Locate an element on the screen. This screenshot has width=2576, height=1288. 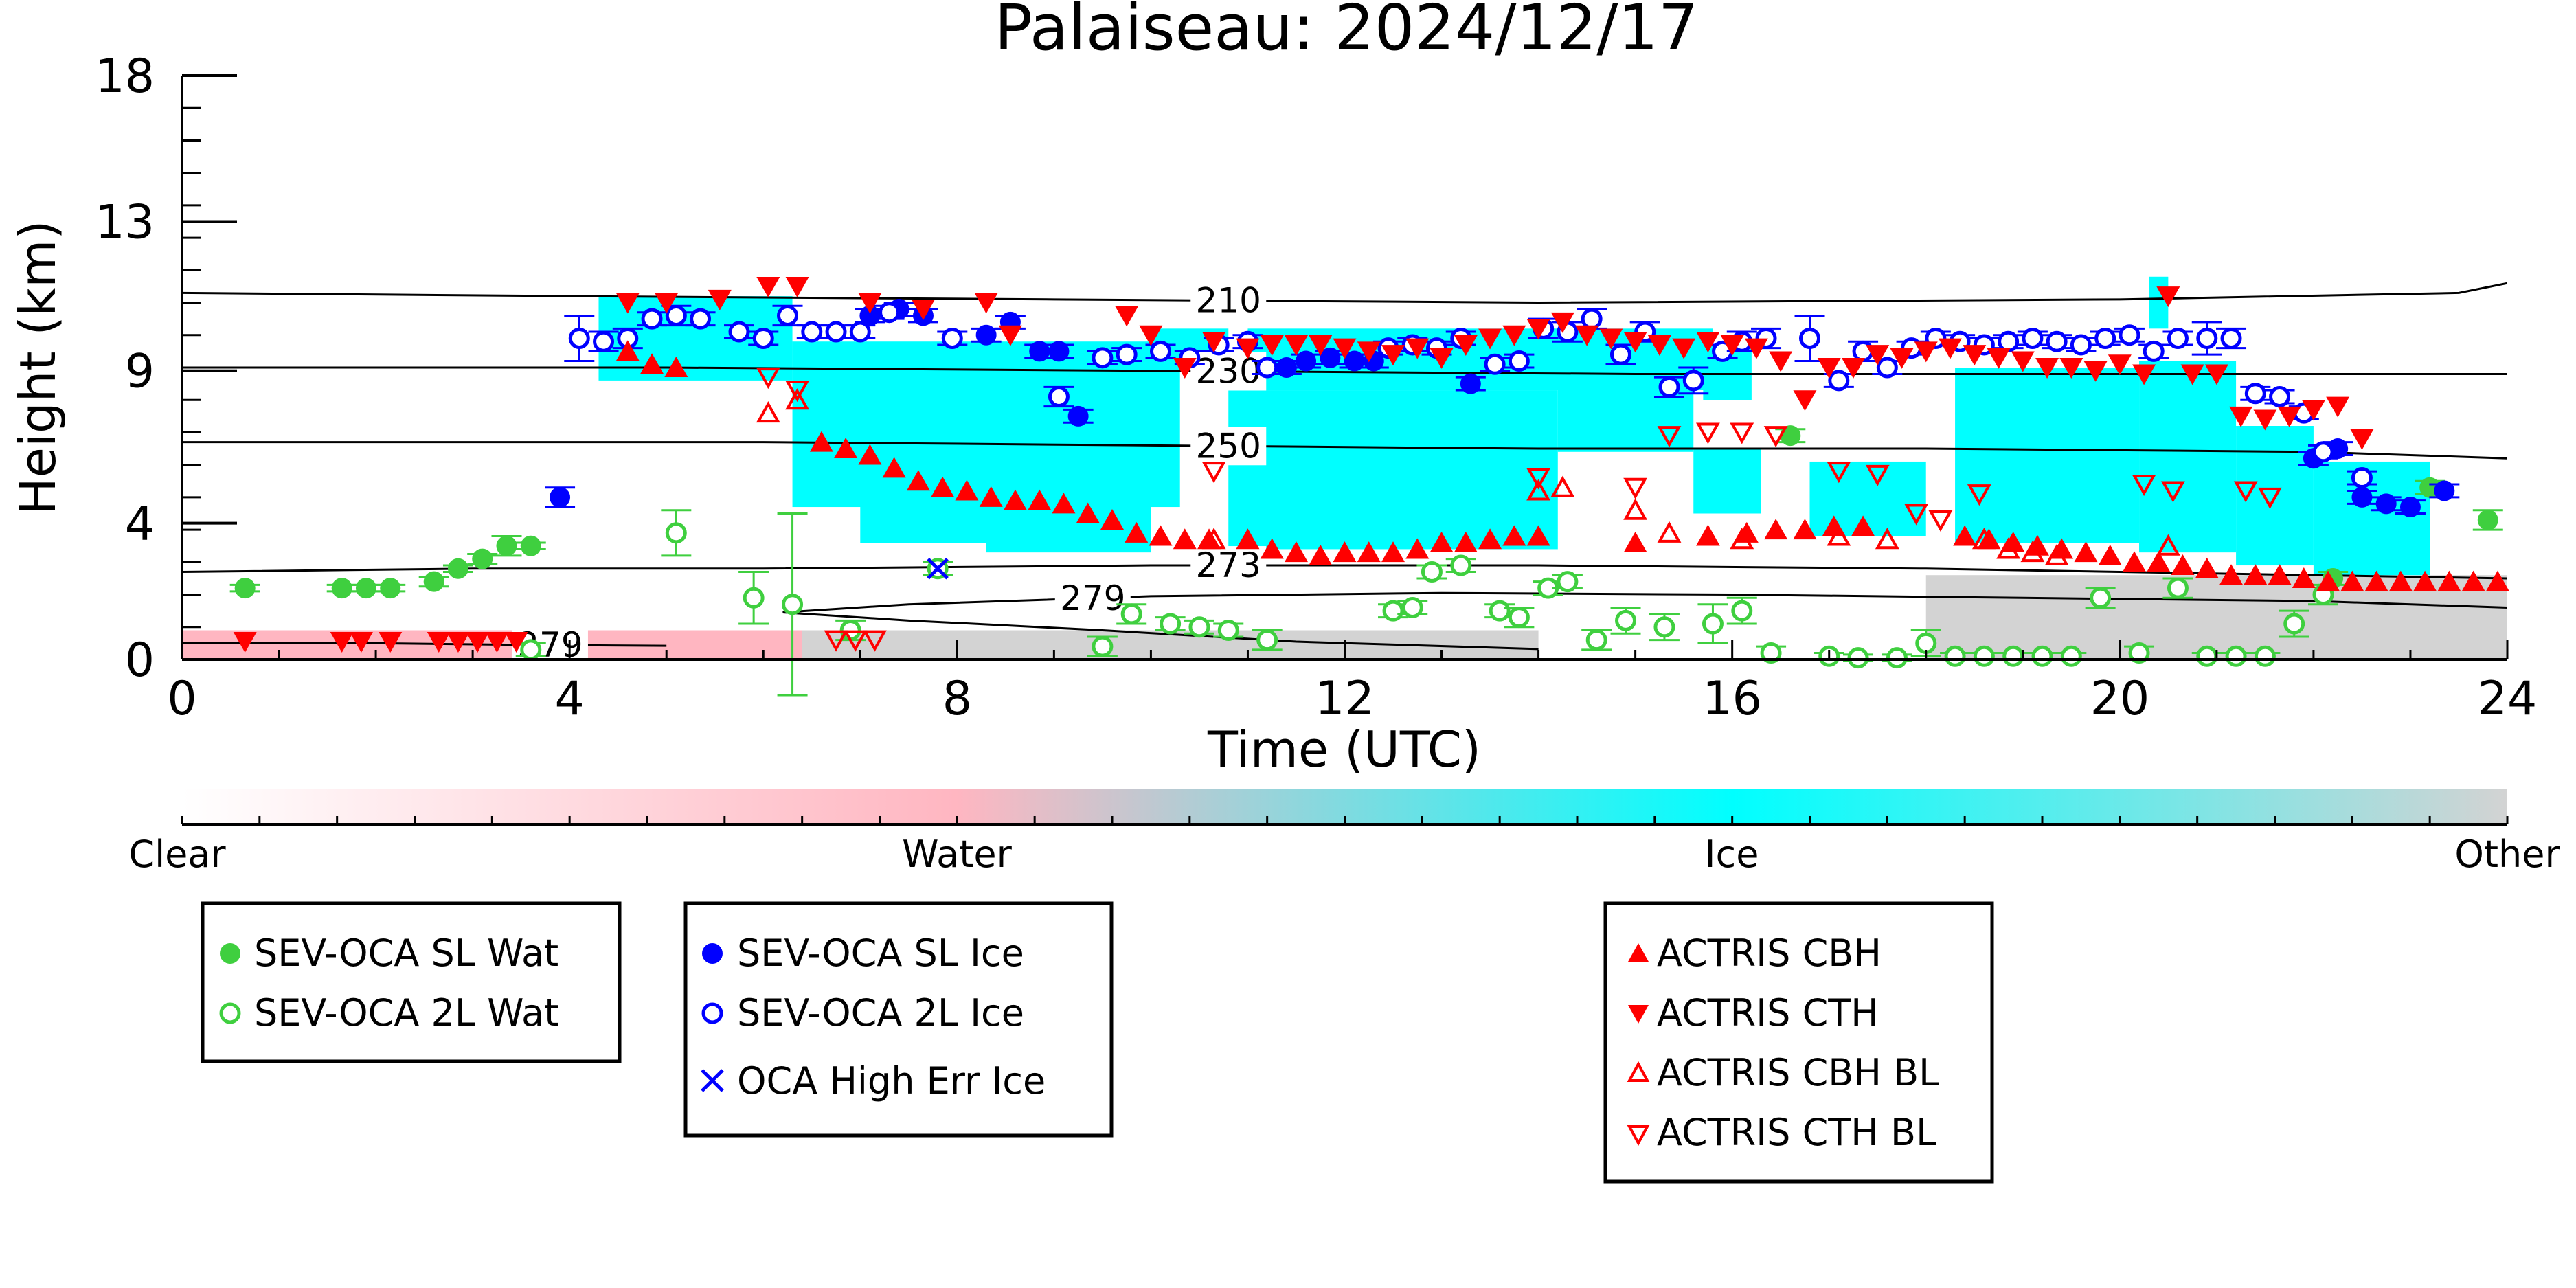
series-sev-oca-2l-wat is located at coordinates (1427, 603).